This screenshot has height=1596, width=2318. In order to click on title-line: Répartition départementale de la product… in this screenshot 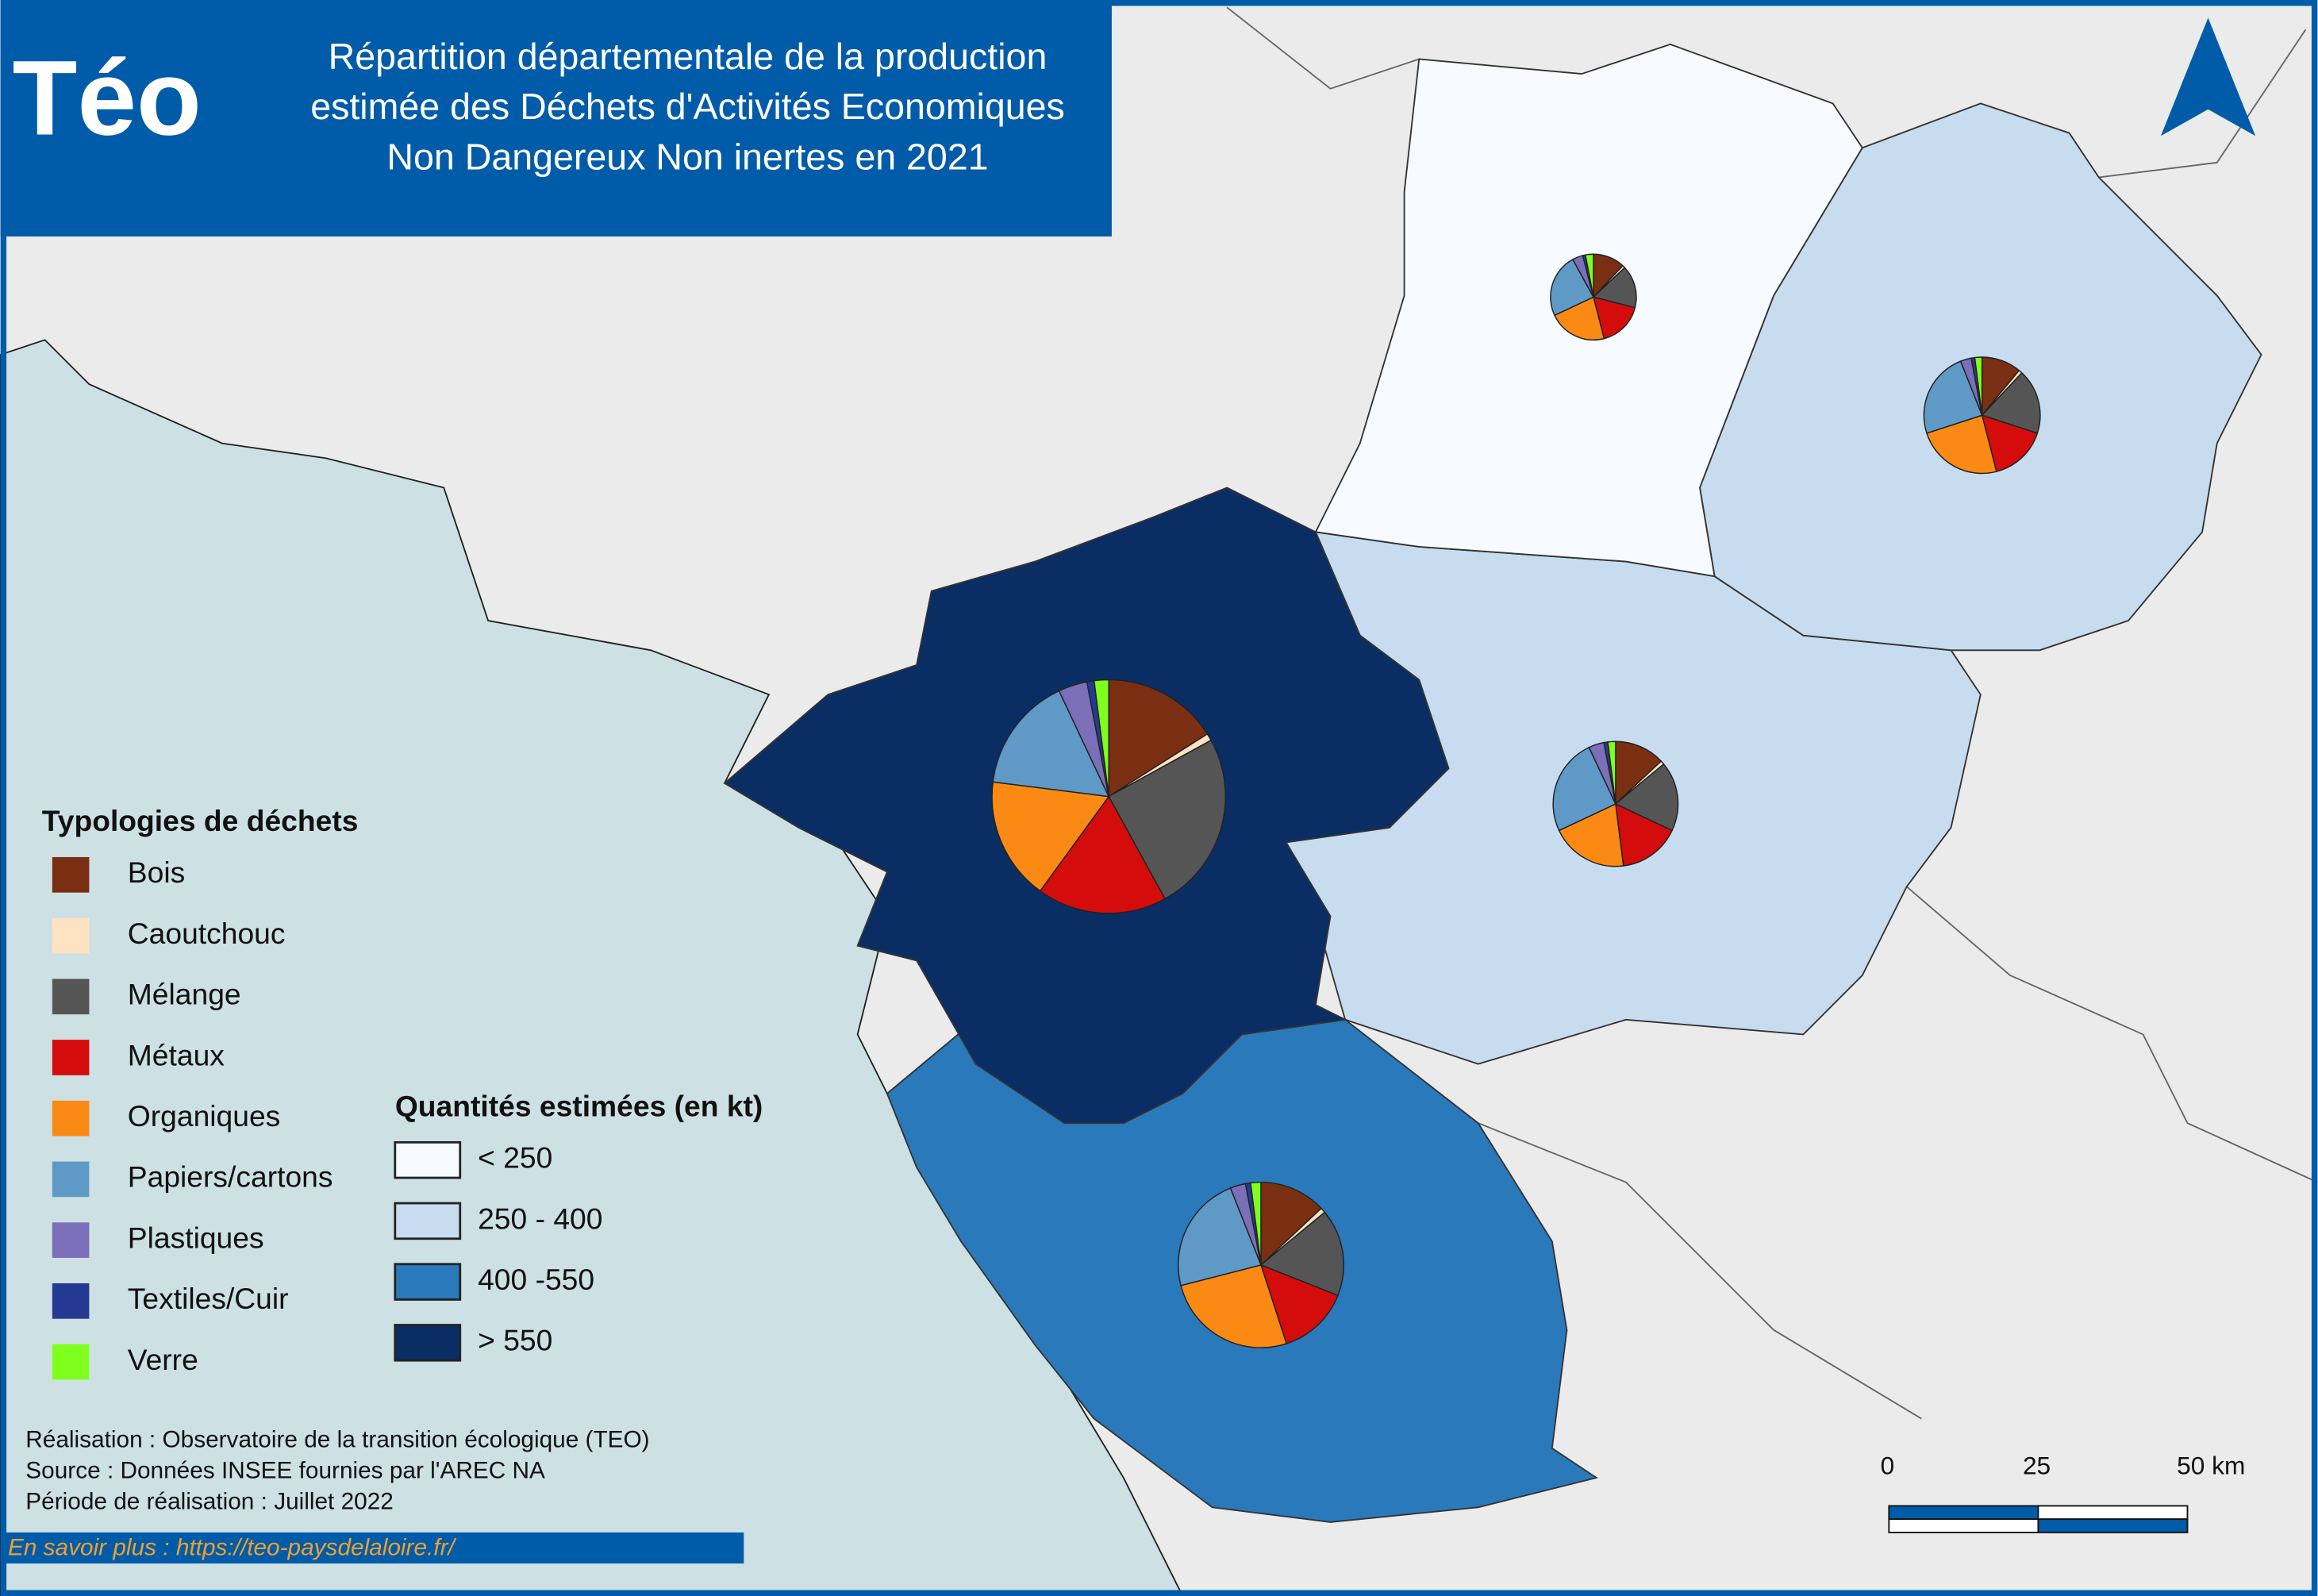, I will do `click(688, 56)`.